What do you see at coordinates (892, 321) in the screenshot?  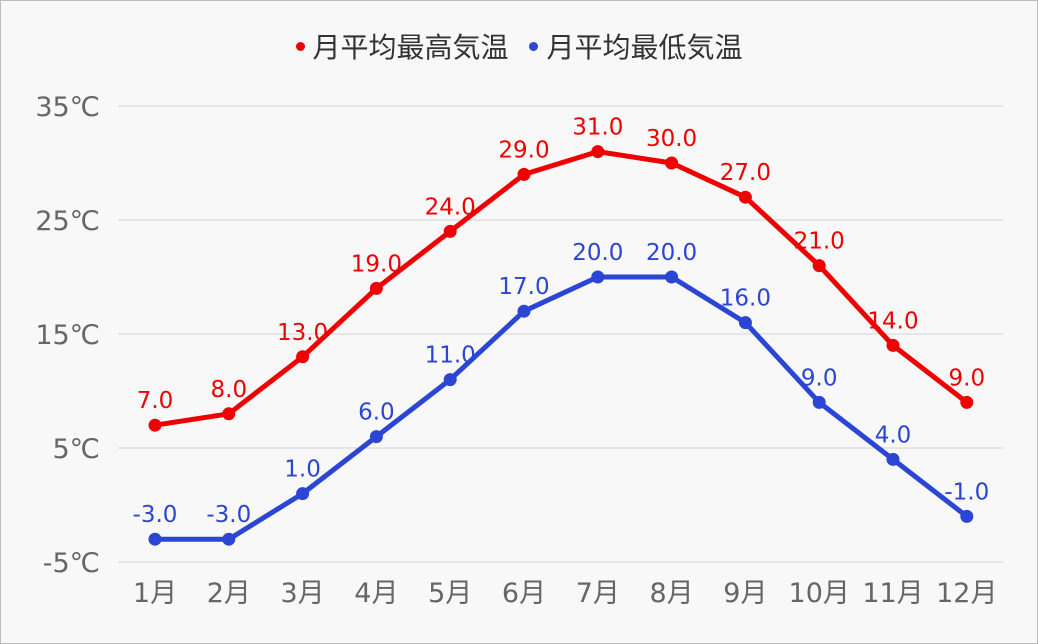 I see `data-label: 14.0` at bounding box center [892, 321].